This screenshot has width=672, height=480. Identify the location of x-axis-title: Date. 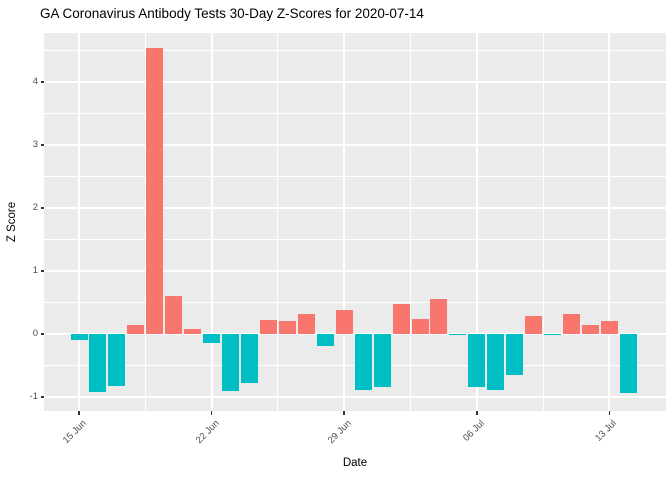
(355, 463).